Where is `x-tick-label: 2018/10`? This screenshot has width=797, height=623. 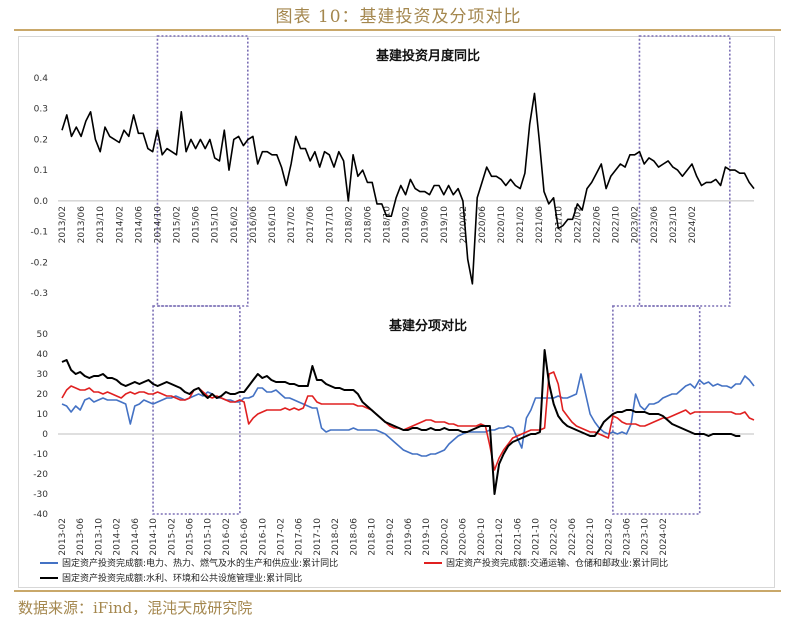 x-tick-label: 2018/10 is located at coordinates (388, 225).